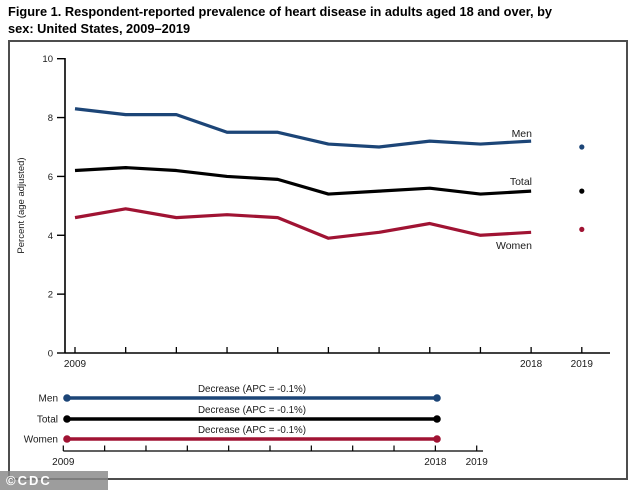  Describe the element at coordinates (252, 430) in the screenshot. I see `apc-annotation-women: Decrease (APC = -0.1%)` at that location.